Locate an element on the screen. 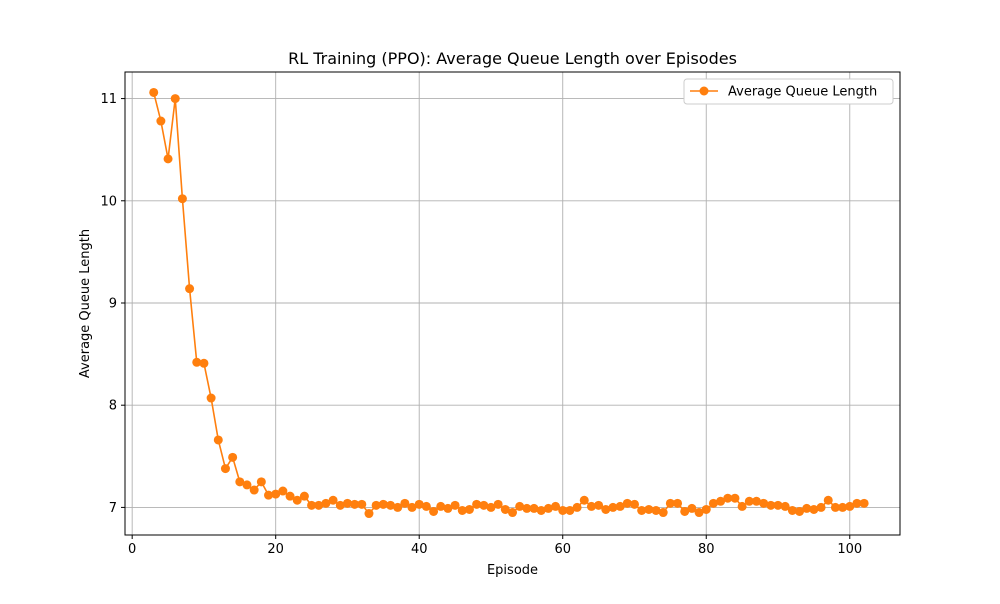 The height and width of the screenshot is (604, 1000). x-tick-label: 40 is located at coordinates (419, 549).